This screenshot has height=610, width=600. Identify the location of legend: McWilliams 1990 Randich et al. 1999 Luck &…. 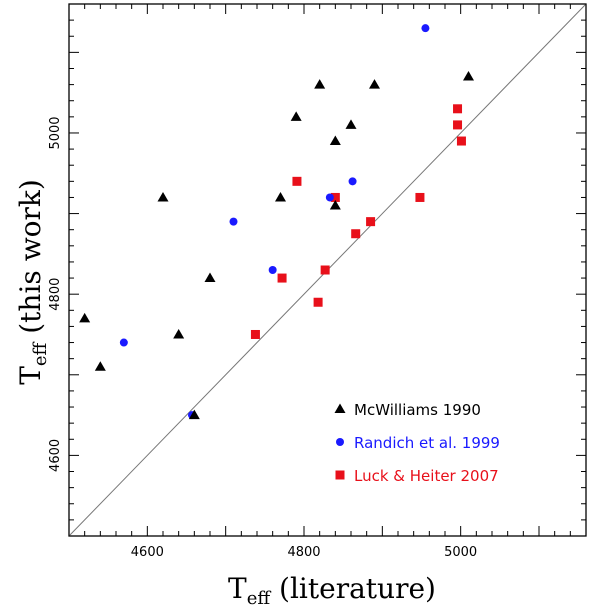
(417, 443).